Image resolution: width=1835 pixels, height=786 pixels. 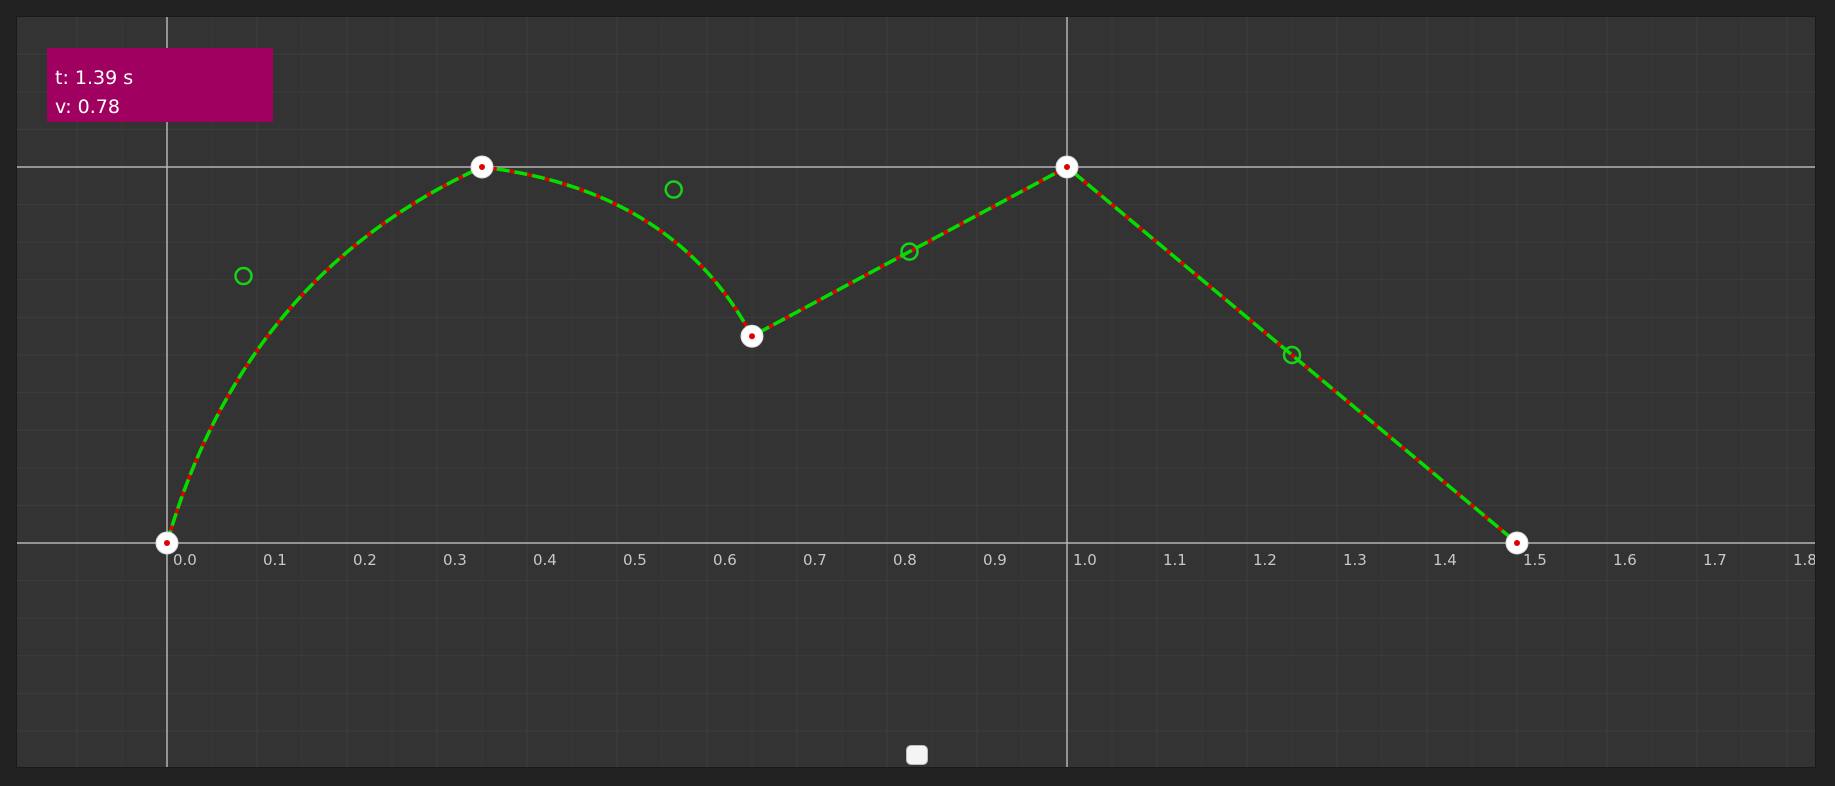 What do you see at coordinates (725, 560) in the screenshot?
I see `tick-label: 0.6` at bounding box center [725, 560].